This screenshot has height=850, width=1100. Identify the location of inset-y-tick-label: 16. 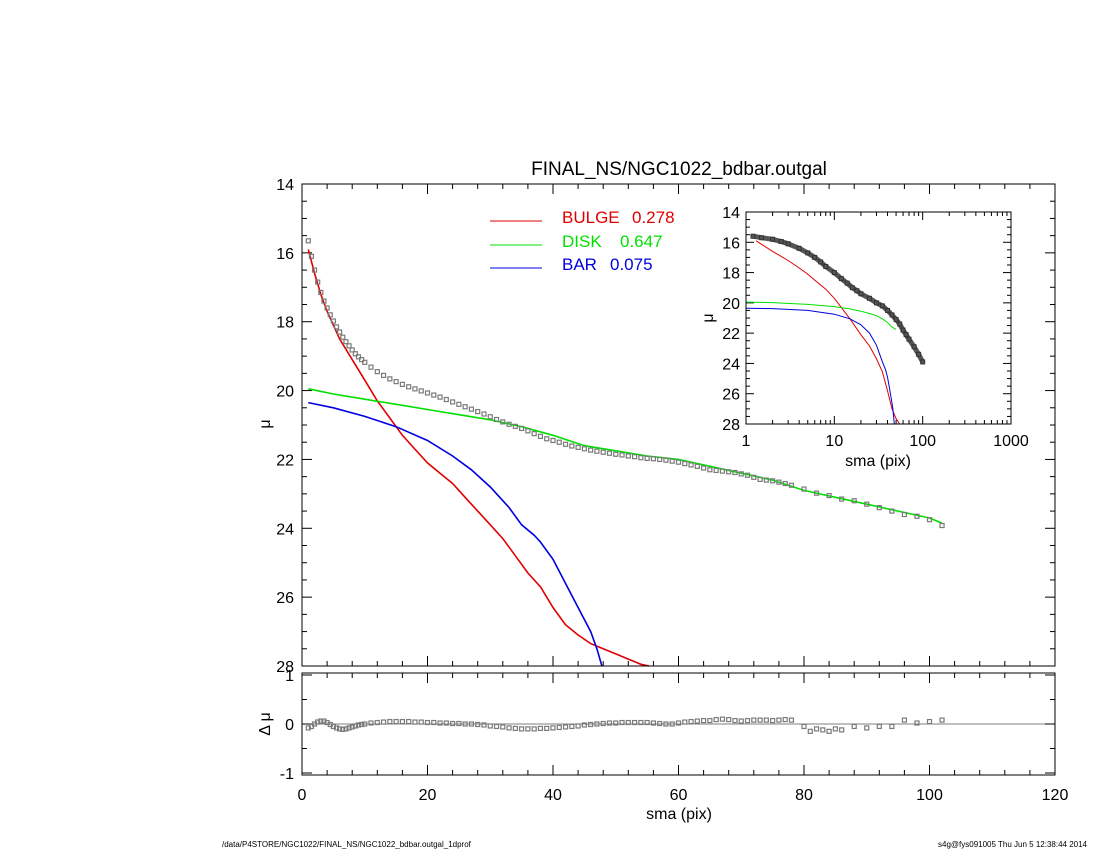
(731, 243).